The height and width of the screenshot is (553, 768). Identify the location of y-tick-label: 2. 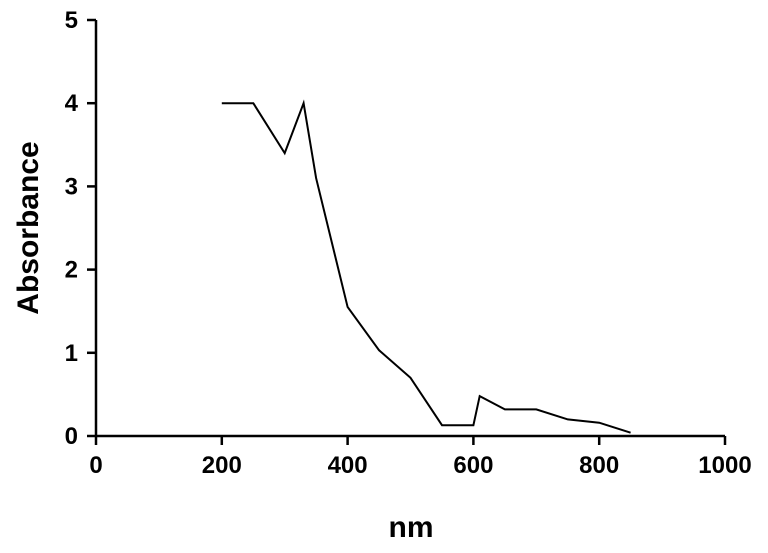
(71, 270).